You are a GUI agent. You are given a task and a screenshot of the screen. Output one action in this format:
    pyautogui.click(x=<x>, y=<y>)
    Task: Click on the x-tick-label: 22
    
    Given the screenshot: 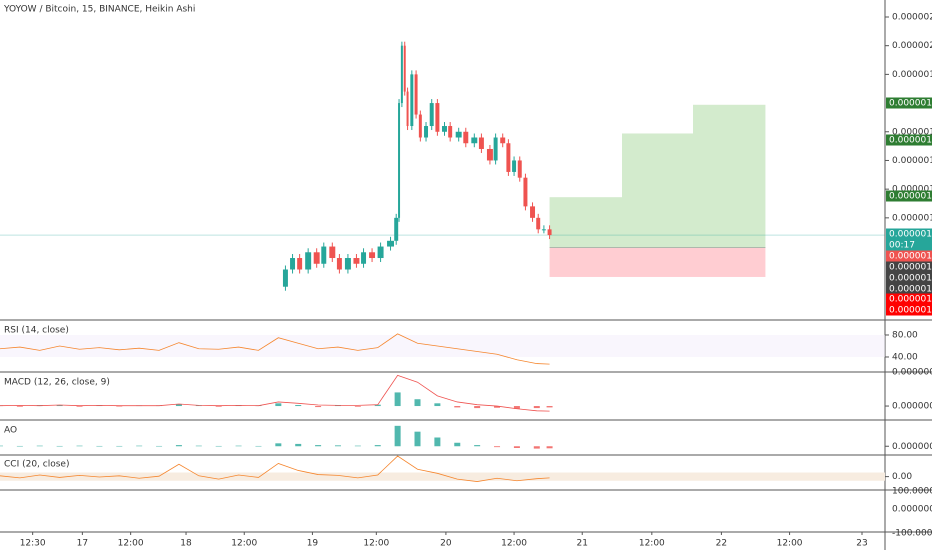 What is the action you would take?
    pyautogui.click(x=721, y=544)
    